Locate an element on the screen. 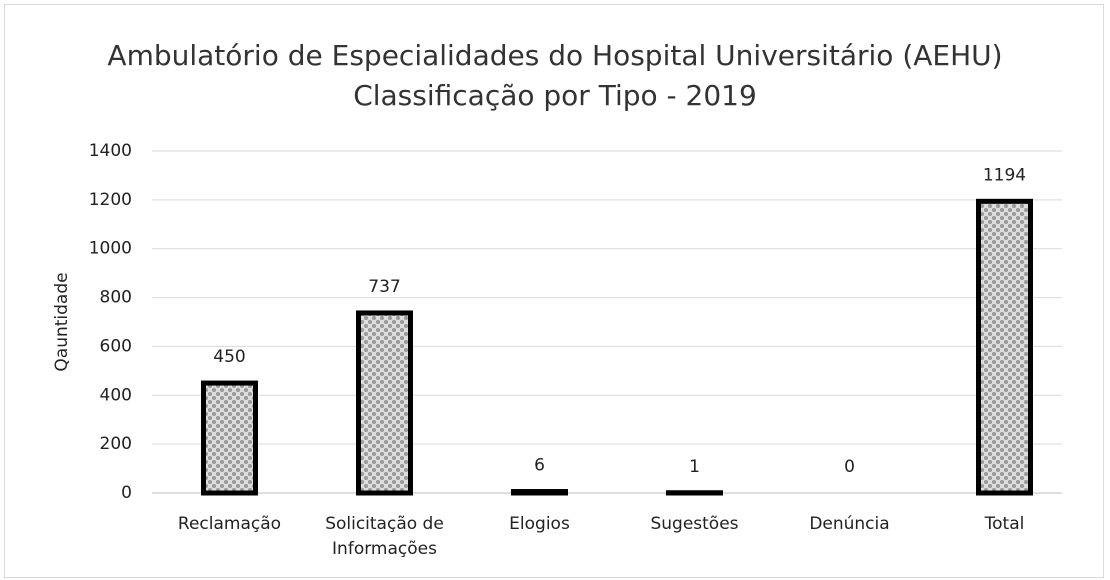  y-tick-label: 1400 is located at coordinates (110, 151).